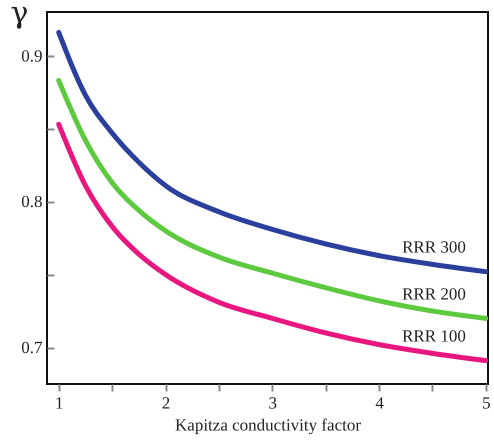 Image resolution: width=494 pixels, height=447 pixels. Describe the element at coordinates (273, 403) in the screenshot. I see `x-tick-label: 3` at that location.